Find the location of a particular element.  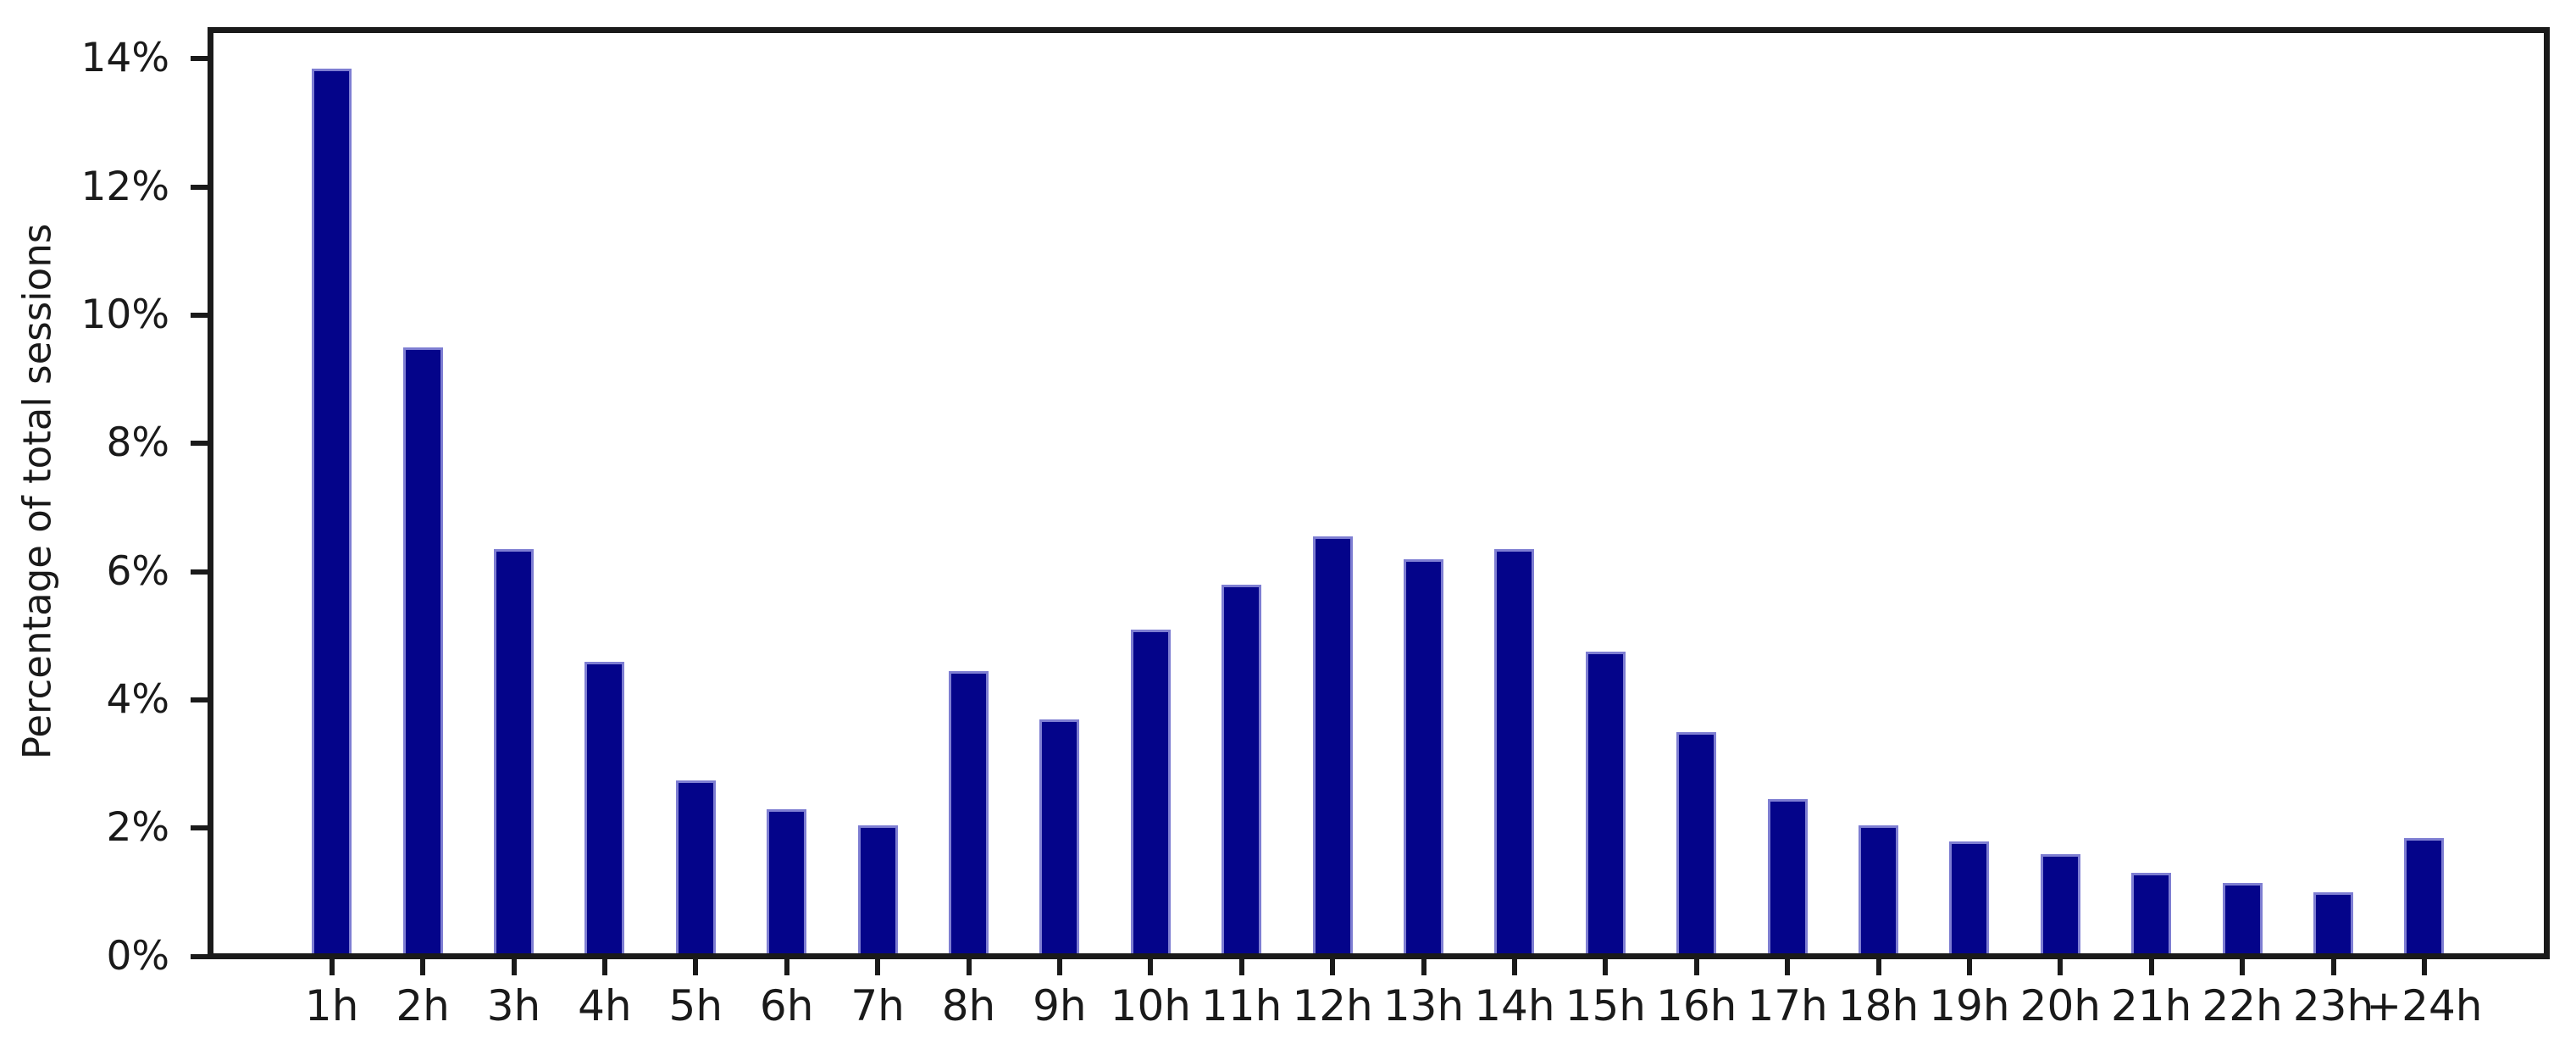

bar-15h is located at coordinates (1605, 802).